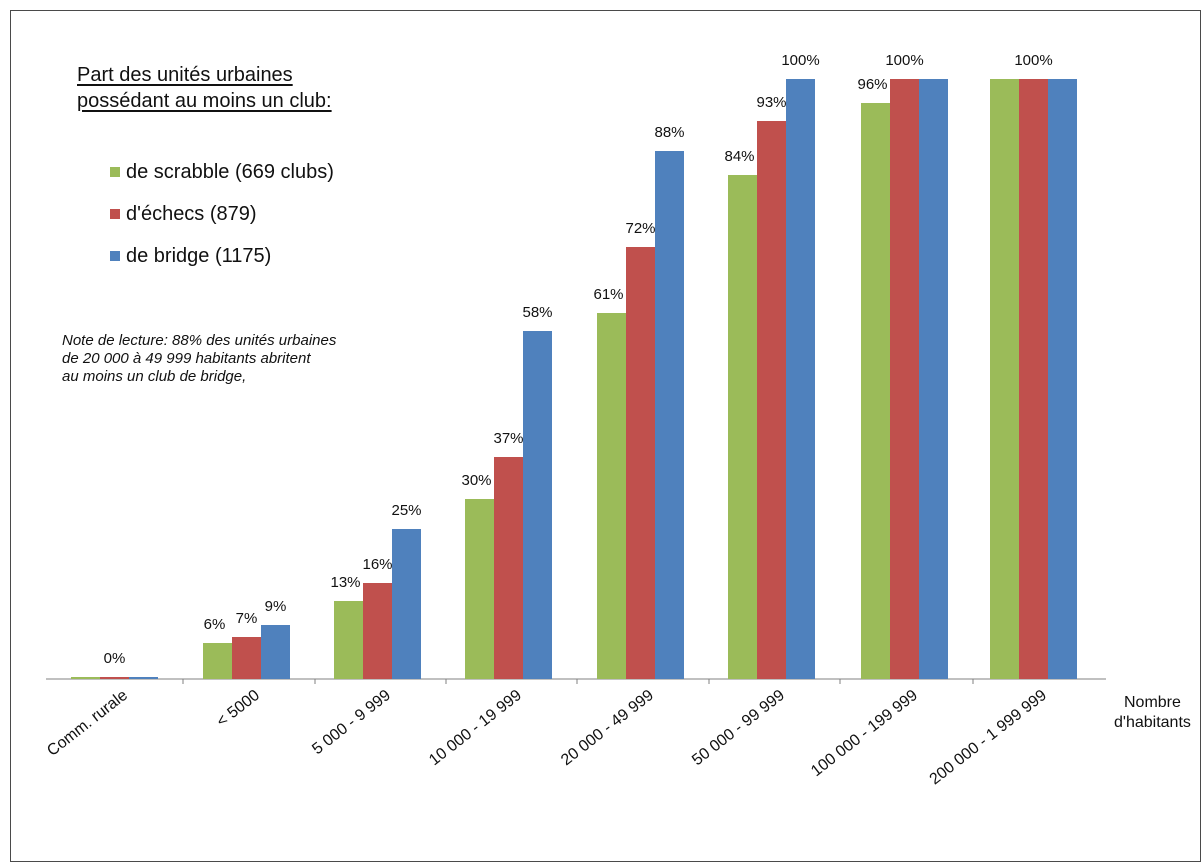  What do you see at coordinates (475, 728) in the screenshot?
I see `x-tick-label-3: 10 000 - 19 999` at bounding box center [475, 728].